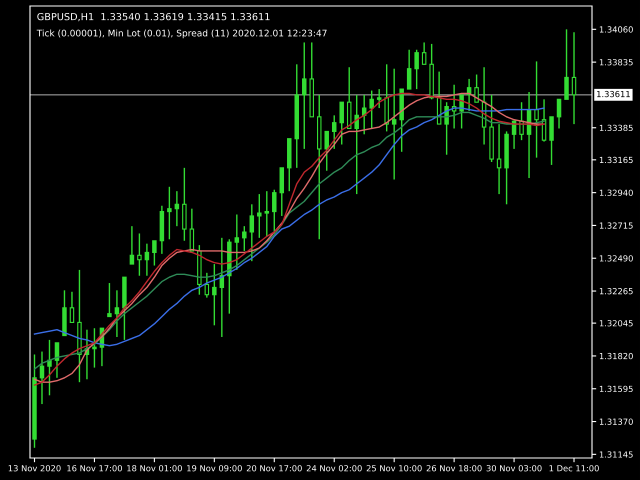 The width and height of the screenshot is (640, 480). Describe the element at coordinates (616, 258) in the screenshot. I see `y-tick-label: 1.32490` at that location.